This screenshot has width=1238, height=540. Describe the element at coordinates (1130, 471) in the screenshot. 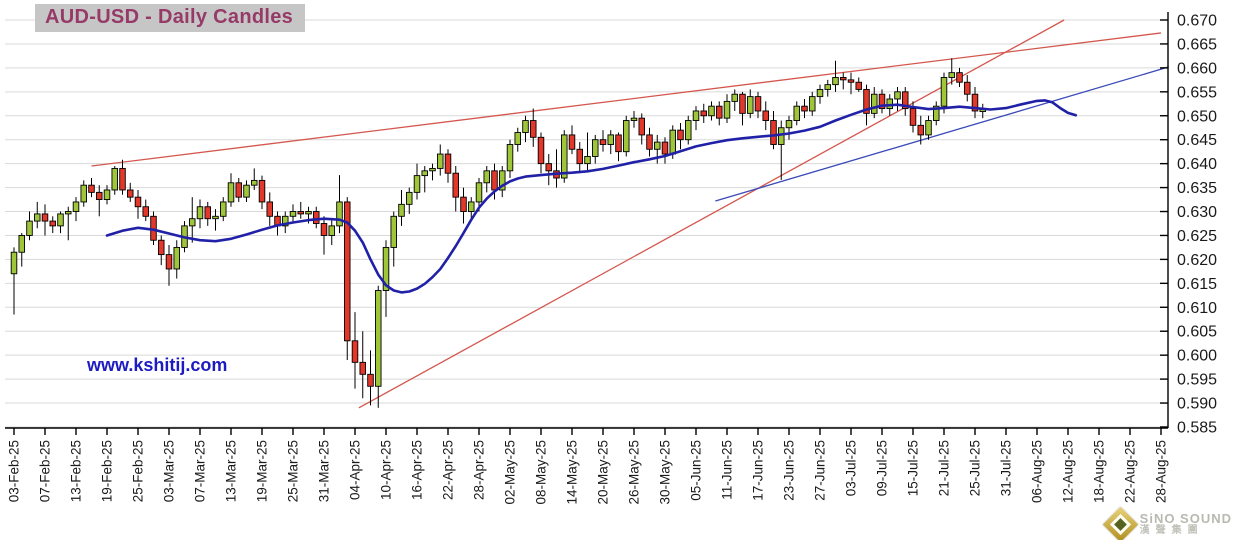

I see `x-tick-label: 22-Aug-25` at that location.